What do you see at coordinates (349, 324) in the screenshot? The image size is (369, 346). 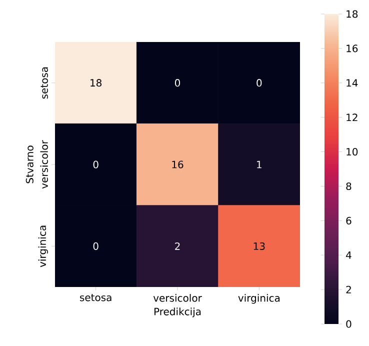 I see `color-bar-label: 0` at bounding box center [349, 324].